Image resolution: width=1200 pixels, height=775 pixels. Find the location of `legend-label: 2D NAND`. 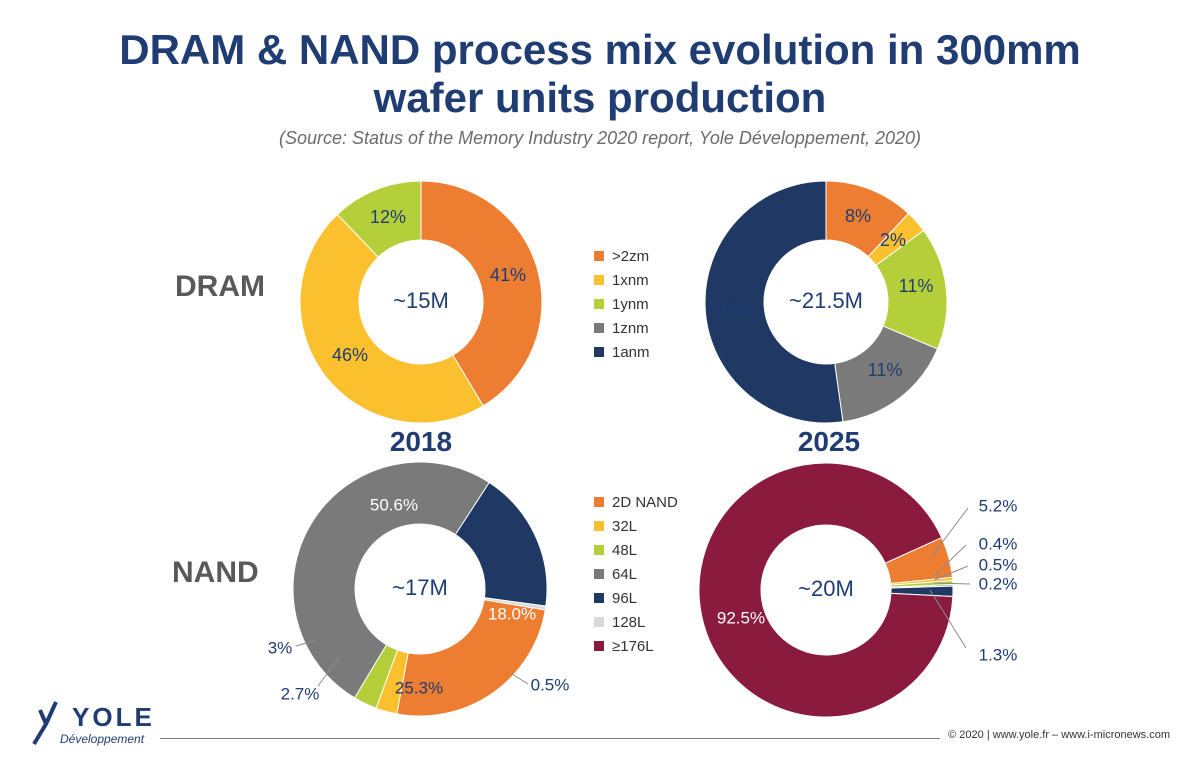

legend-label: 2D NAND is located at coordinates (645, 502).